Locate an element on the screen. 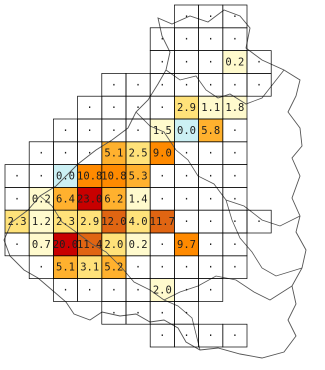  cell-value-label: 11.7 is located at coordinates (162, 222).